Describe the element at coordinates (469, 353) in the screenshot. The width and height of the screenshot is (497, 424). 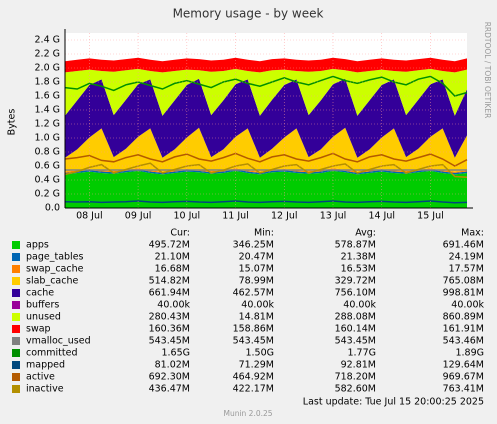
I see `legend-max: 1.89G` at that location.